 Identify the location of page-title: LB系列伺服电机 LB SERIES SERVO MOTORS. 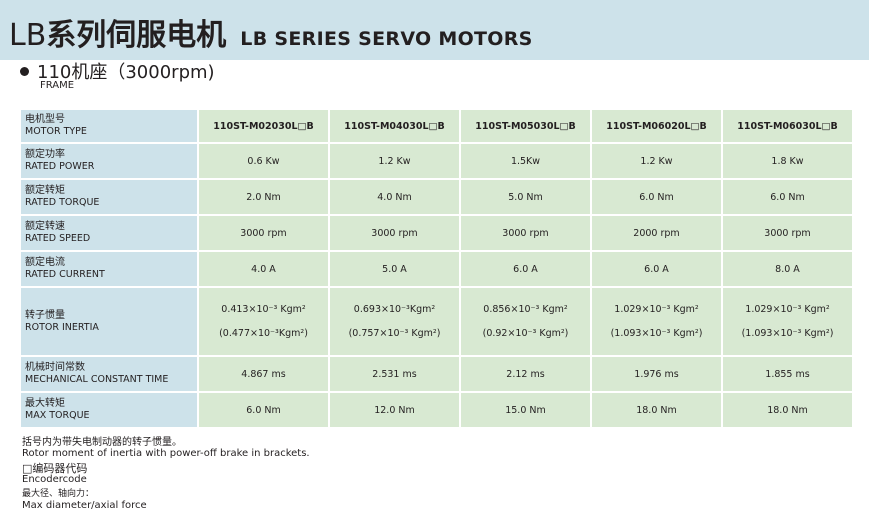
(271, 32).